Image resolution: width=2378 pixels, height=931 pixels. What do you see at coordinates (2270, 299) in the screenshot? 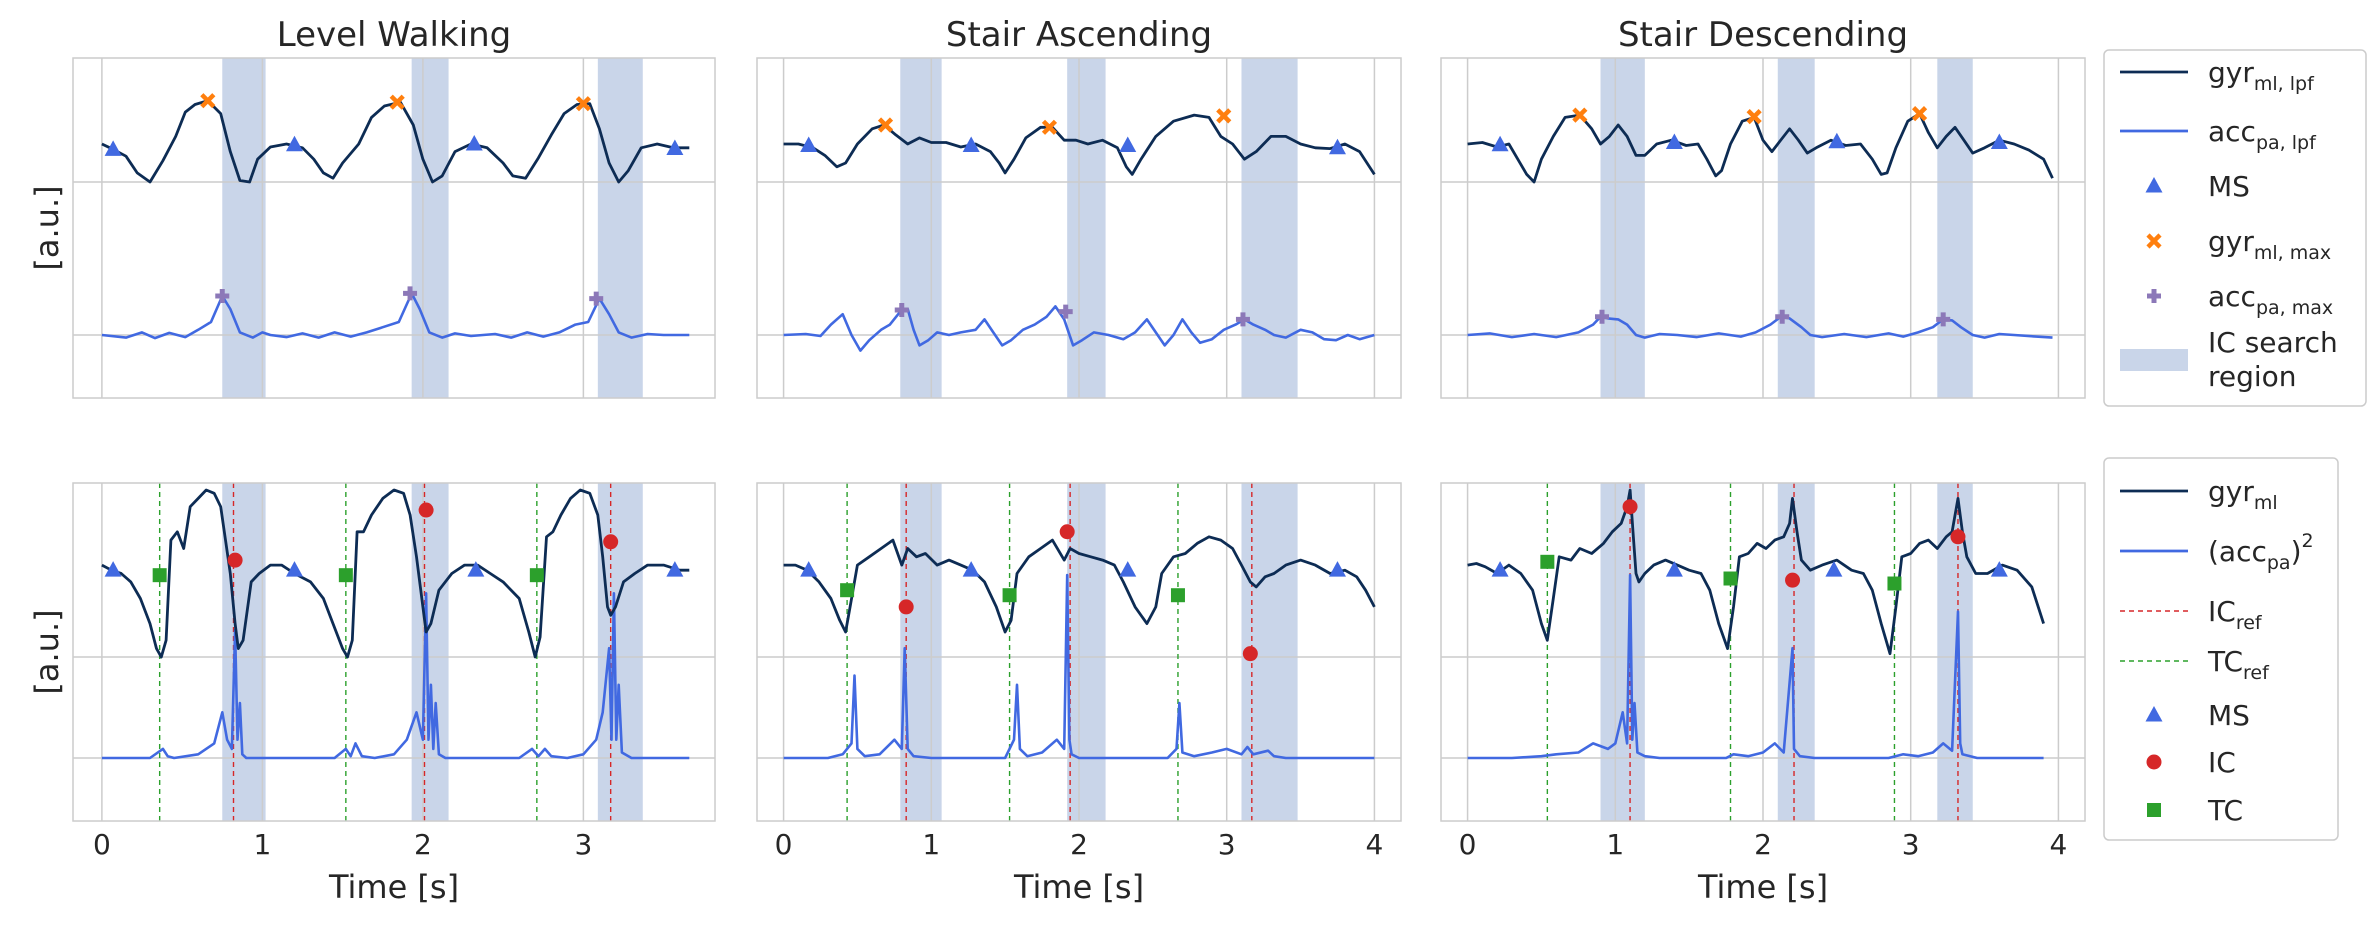
I see `legend-label-acc_pa_max: accpa, max` at bounding box center [2270, 299].